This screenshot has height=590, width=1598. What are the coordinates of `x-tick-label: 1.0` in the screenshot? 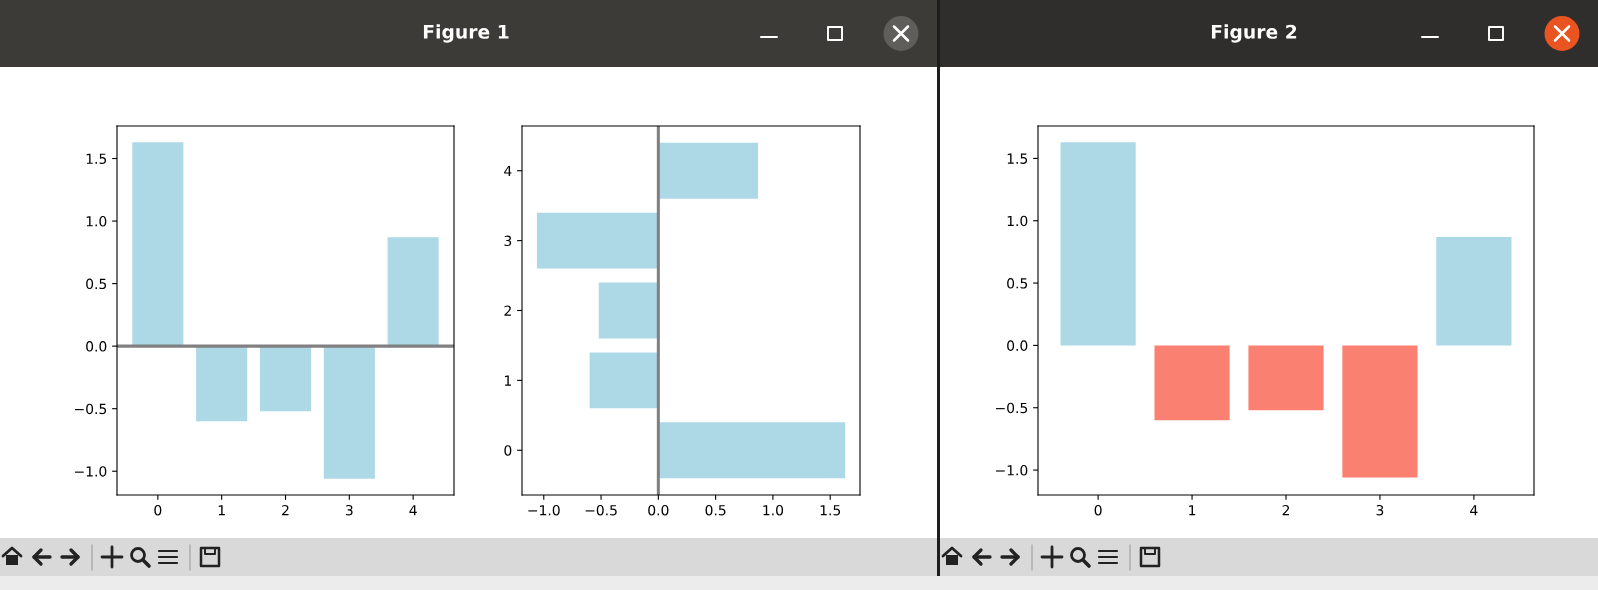 It's located at (773, 510).